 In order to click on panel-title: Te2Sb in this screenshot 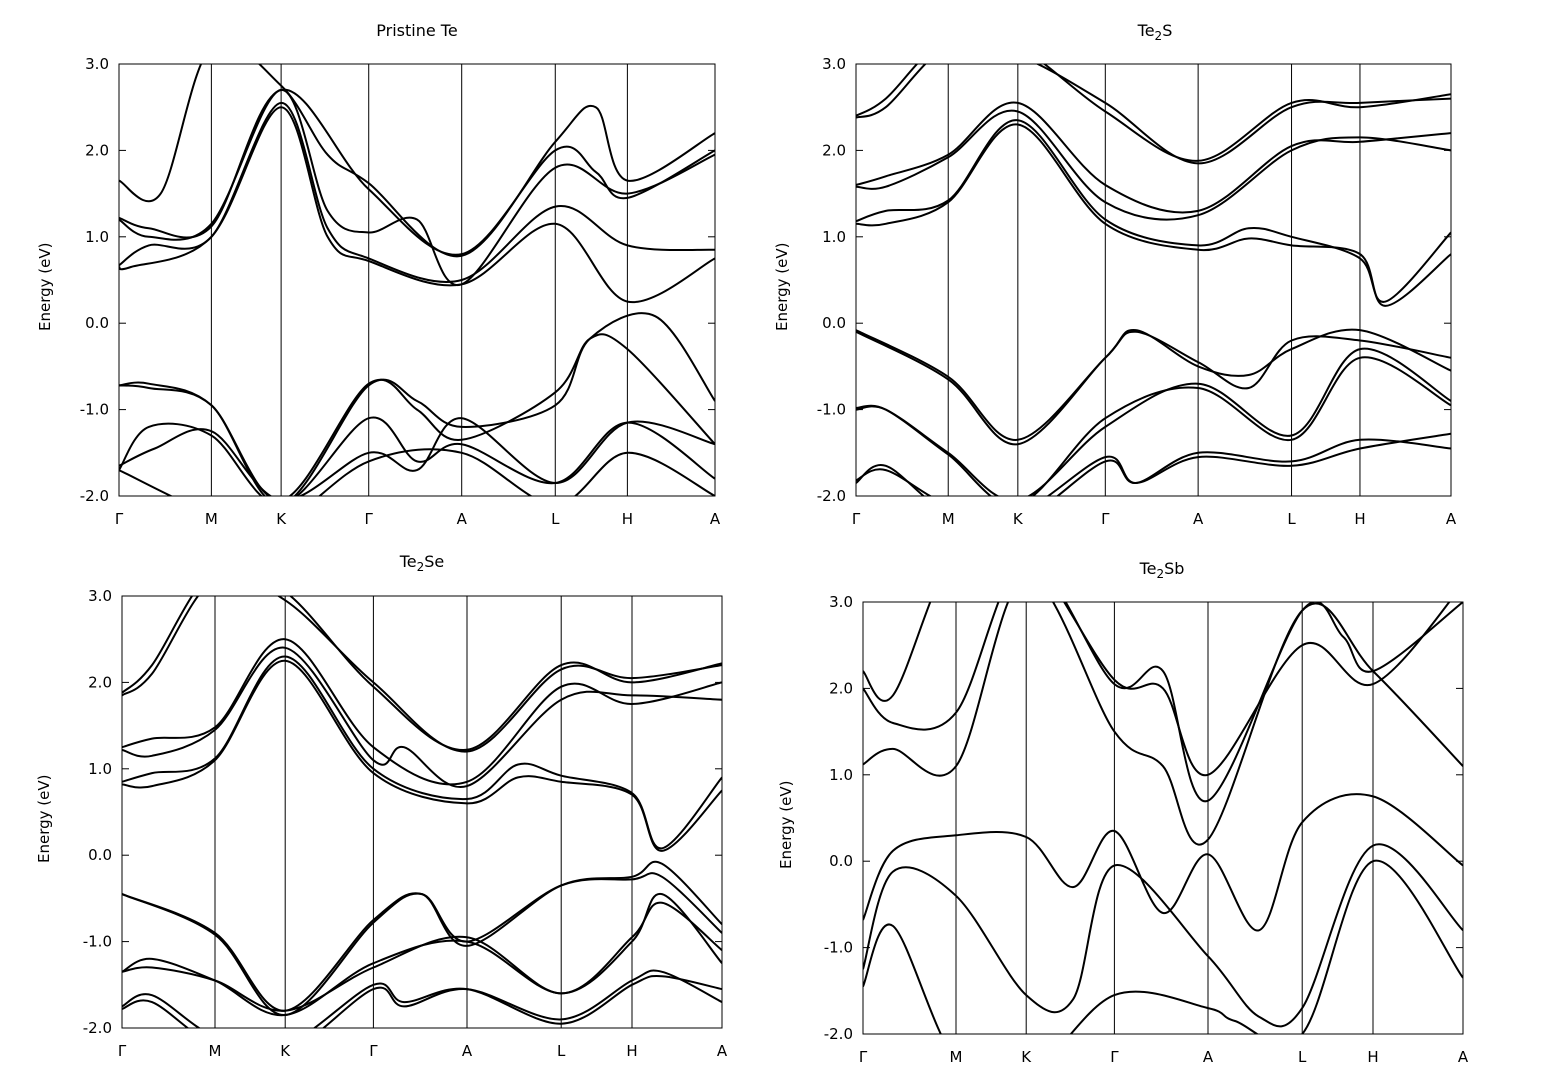, I will do `click(1162, 570)`.